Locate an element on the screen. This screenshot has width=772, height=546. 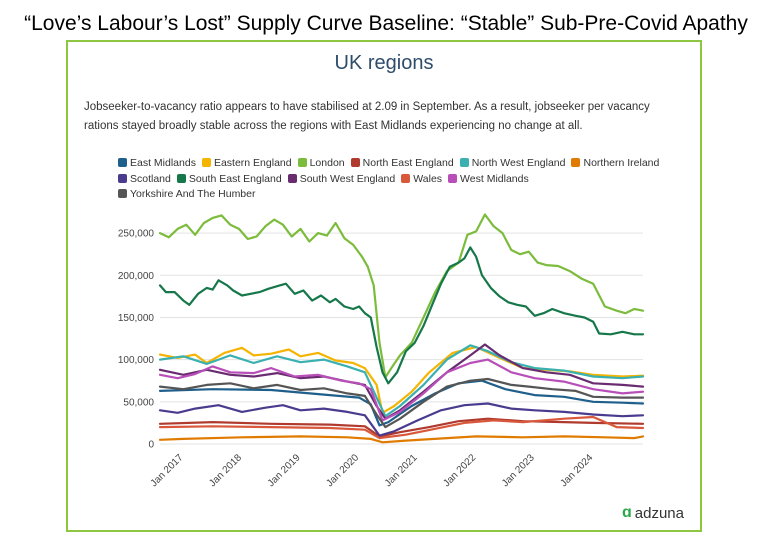
legend-label: South West England is located at coordinates (347, 178).